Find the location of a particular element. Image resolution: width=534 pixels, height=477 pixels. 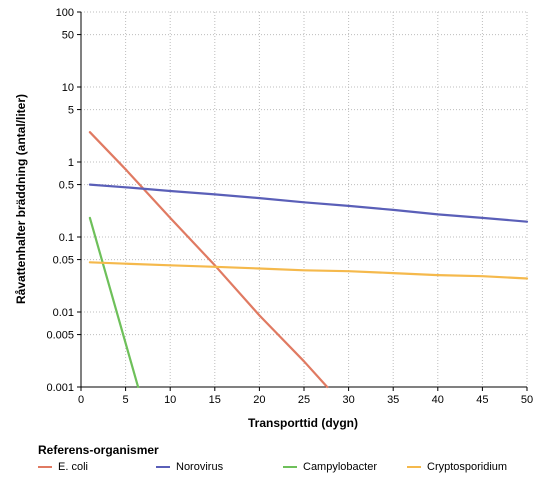

x-tick-label: 0 is located at coordinates (81, 400).